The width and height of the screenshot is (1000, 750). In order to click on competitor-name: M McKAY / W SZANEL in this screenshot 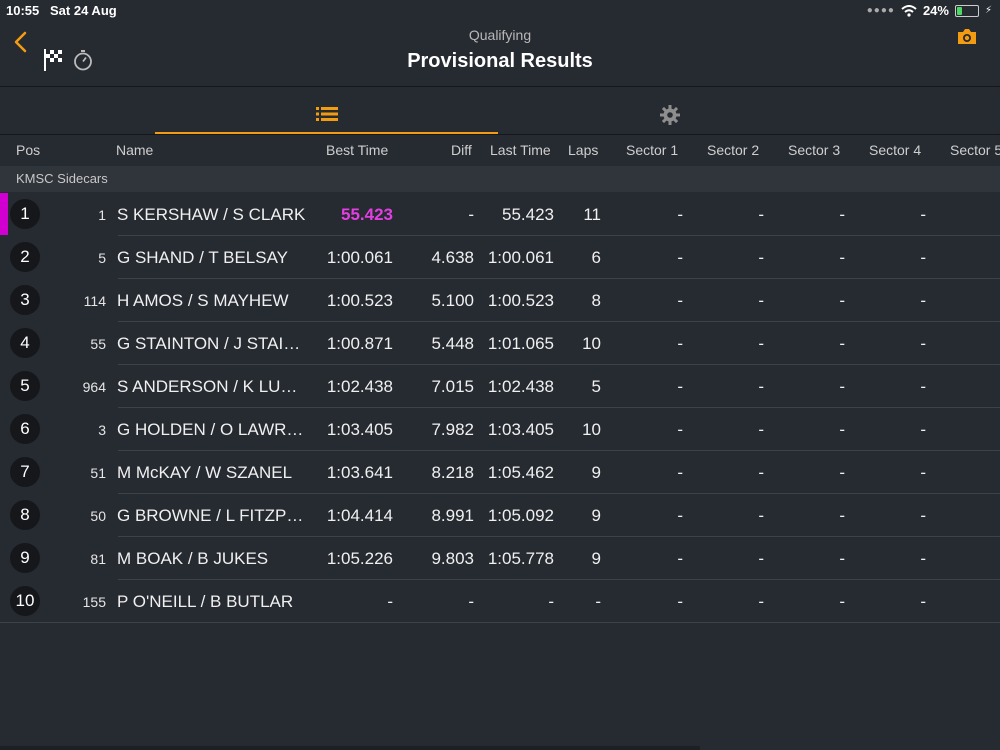, I will do `click(205, 472)`.